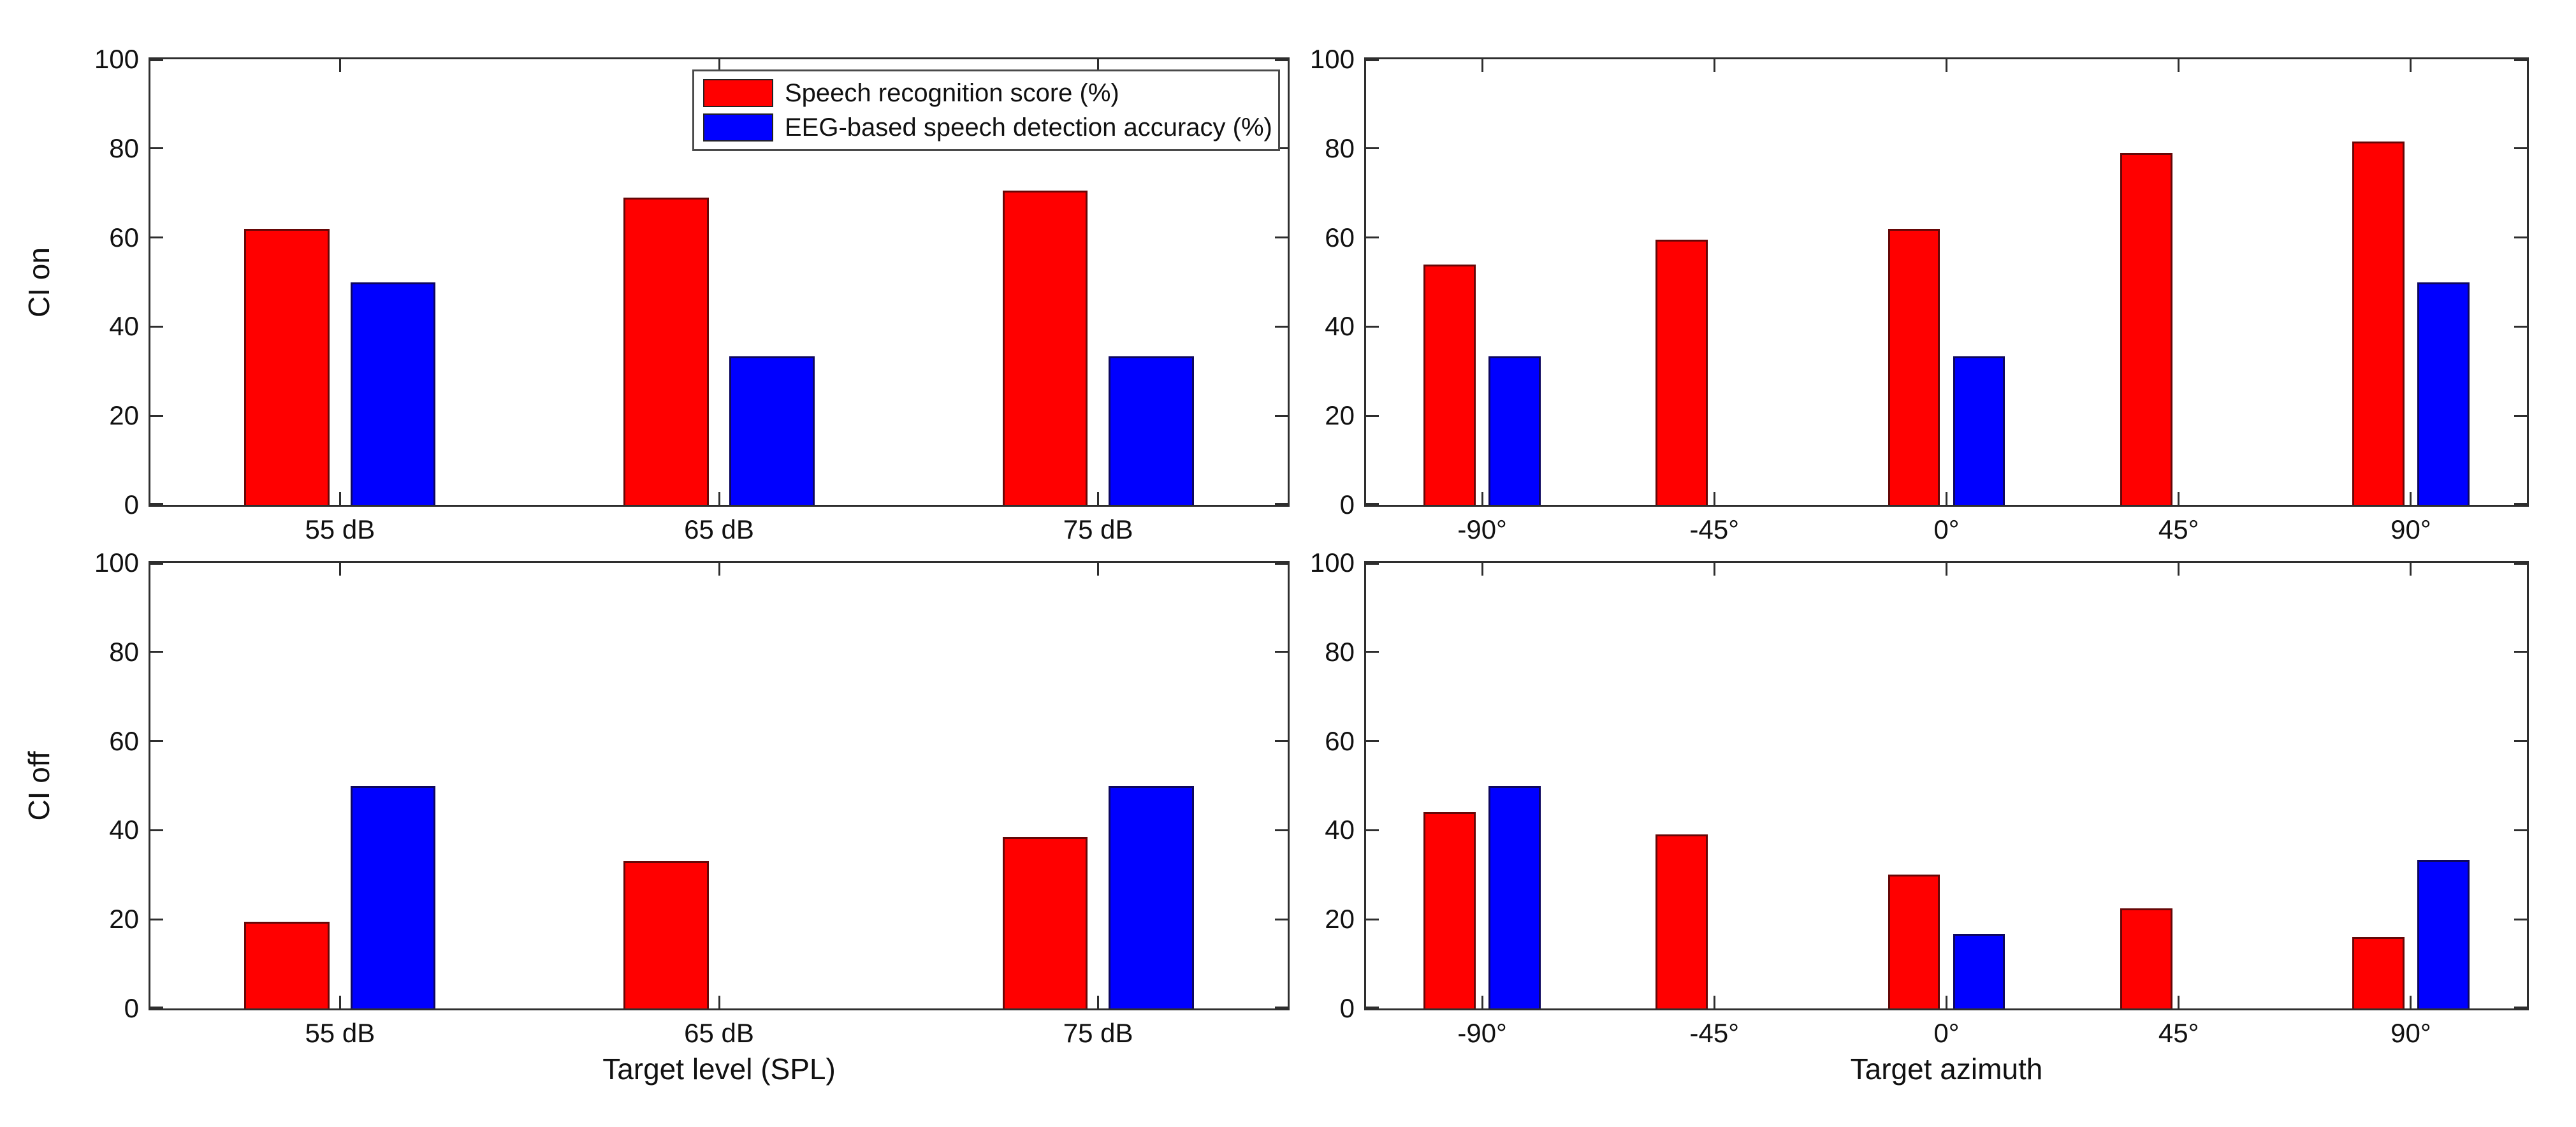 The width and height of the screenshot is (2576, 1127). Describe the element at coordinates (719, 1069) in the screenshot. I see `x-axis-title-target-level: Target level (SPL)` at that location.